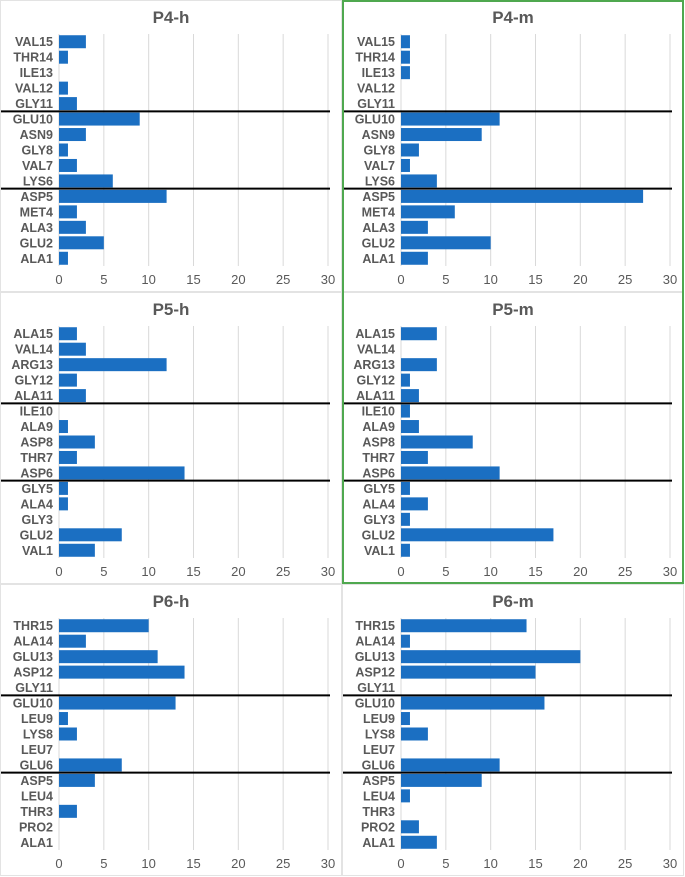 The image size is (685, 877). I want to click on category-label: THR7, so click(36, 458).